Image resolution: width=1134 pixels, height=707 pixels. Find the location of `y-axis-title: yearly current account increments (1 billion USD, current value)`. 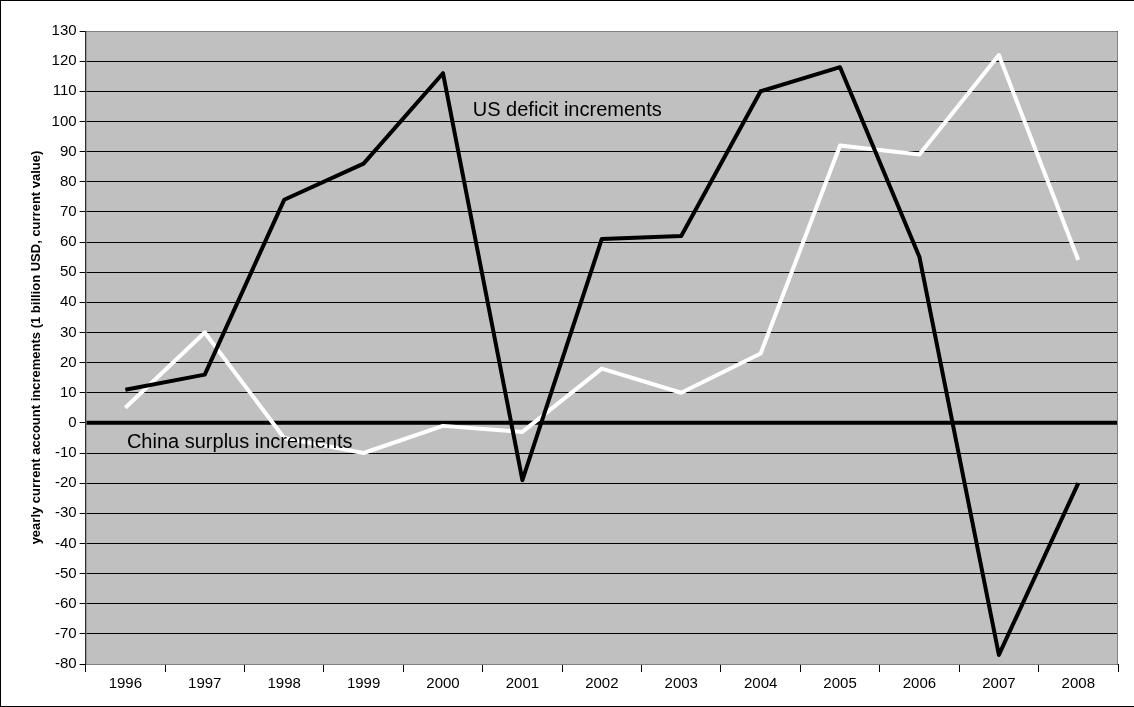

y-axis-title: yearly current account increments (1 billion USD, current value) is located at coordinates (36, 347).